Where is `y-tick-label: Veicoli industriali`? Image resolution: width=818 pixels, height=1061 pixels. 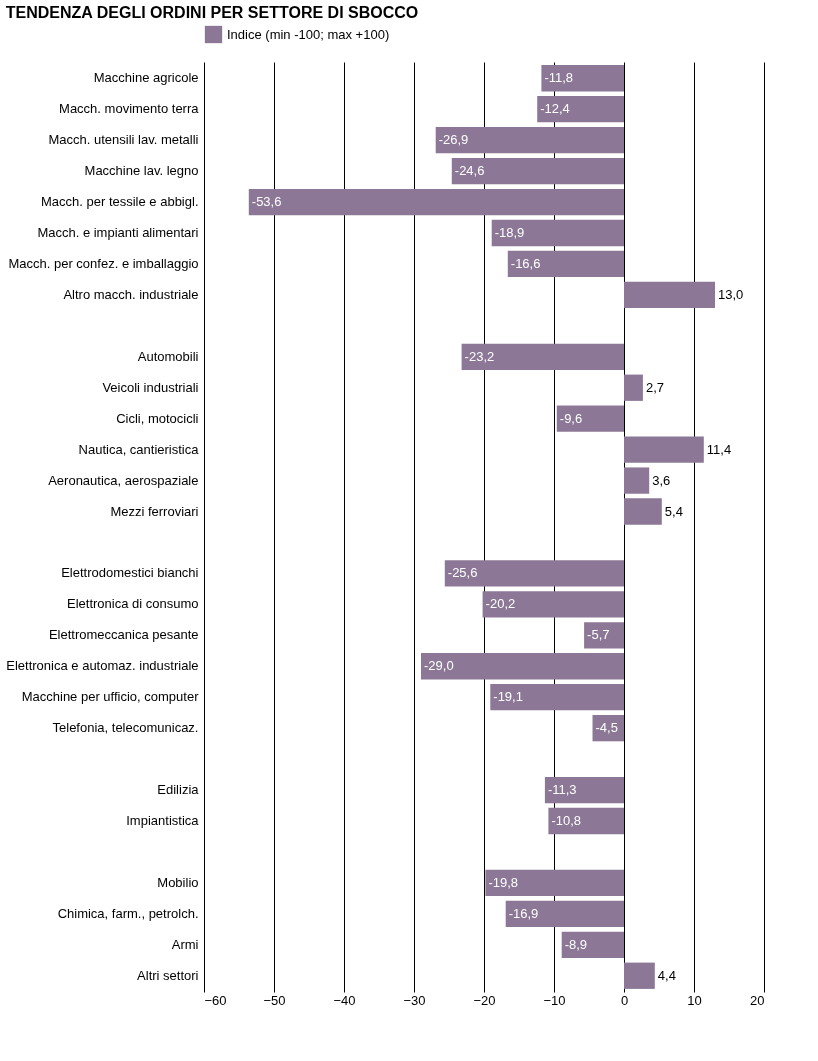 y-tick-label: Veicoli industriali is located at coordinates (150, 387).